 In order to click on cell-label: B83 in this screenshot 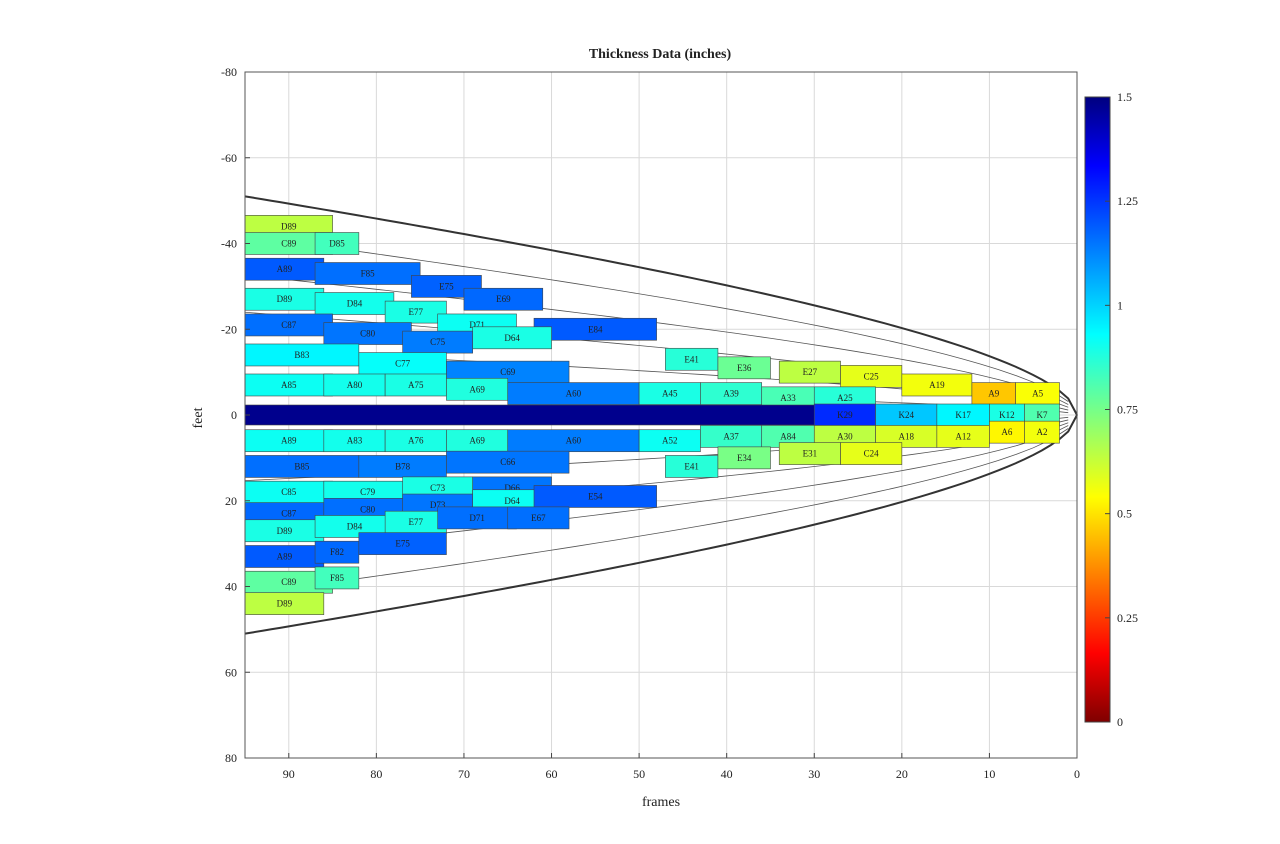, I will do `click(302, 355)`.